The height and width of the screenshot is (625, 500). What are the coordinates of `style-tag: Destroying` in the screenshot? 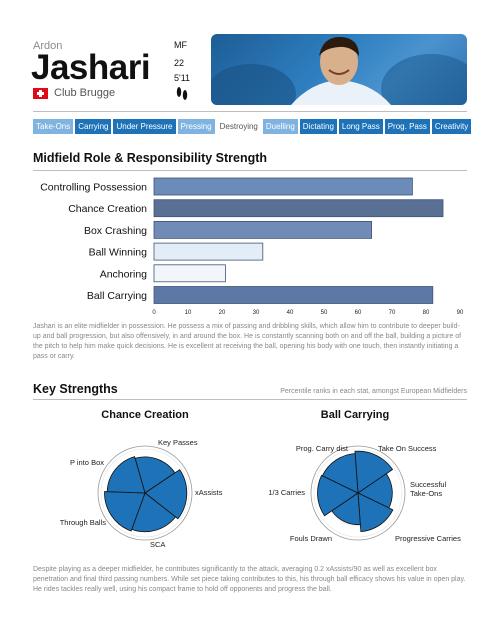 It's located at (238, 126).